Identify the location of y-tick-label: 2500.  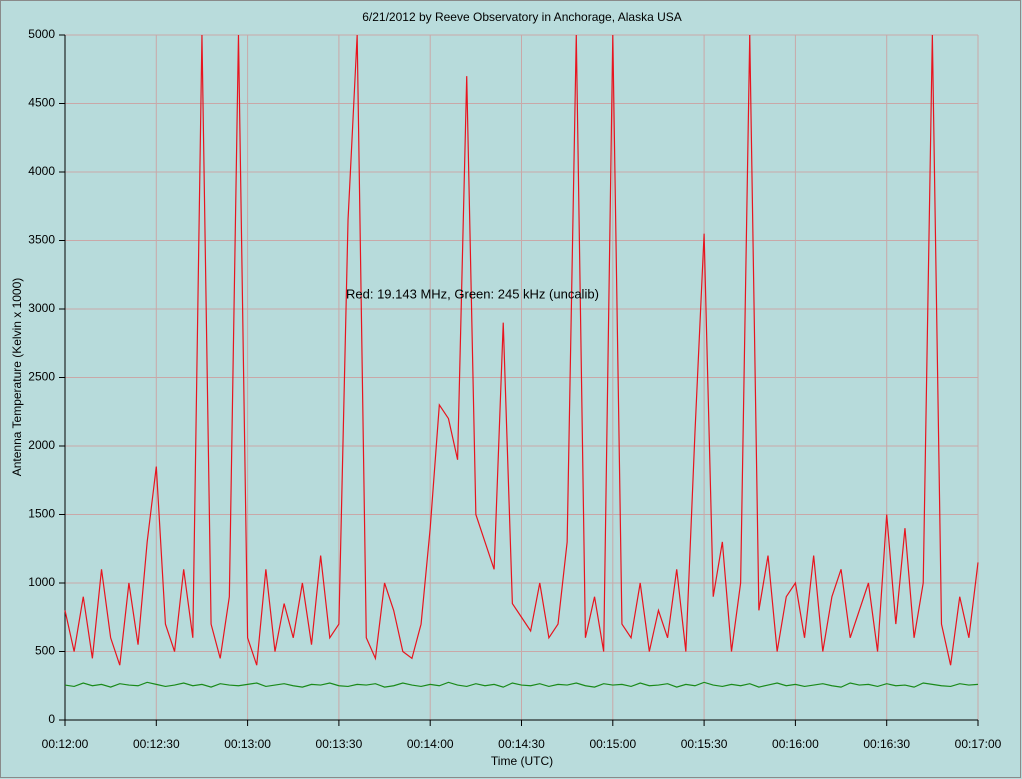
(41, 377).